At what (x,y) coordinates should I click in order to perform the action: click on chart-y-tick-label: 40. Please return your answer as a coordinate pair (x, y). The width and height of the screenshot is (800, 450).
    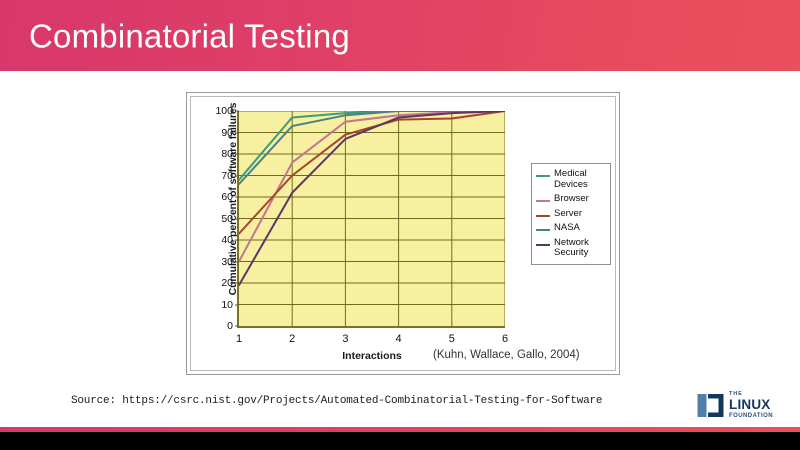
    Looking at the image, I should click on (227, 240).